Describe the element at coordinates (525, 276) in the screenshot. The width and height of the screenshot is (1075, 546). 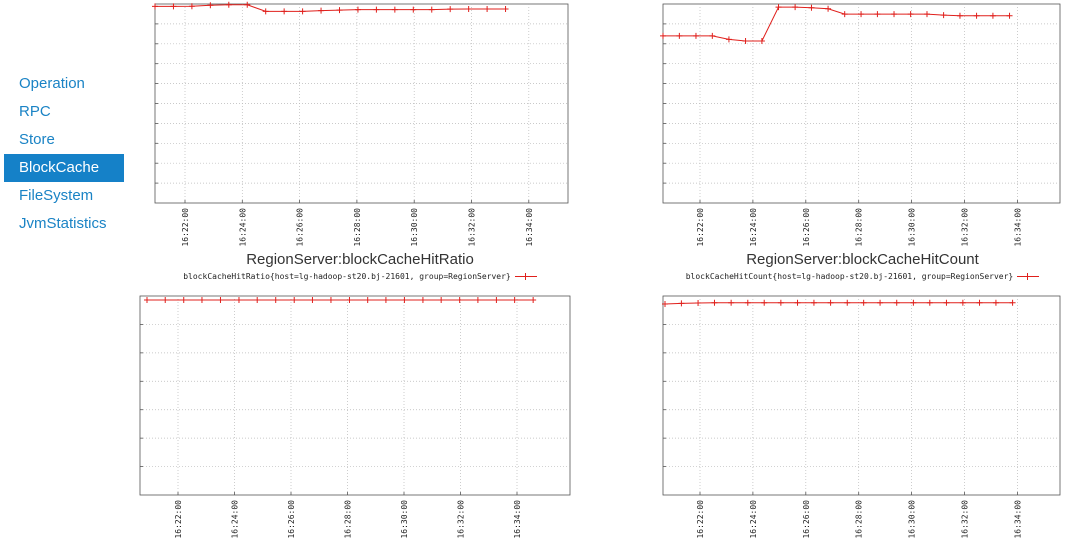
I see `legend-swatch` at that location.